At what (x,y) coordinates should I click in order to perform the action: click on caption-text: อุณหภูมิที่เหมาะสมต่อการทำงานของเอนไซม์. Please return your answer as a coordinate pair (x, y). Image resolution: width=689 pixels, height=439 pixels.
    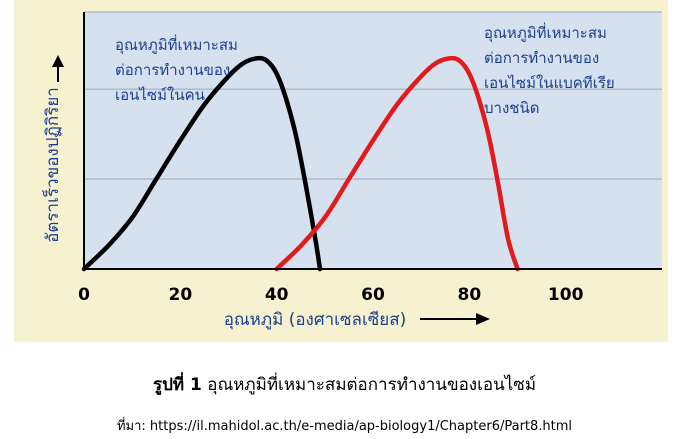
    Looking at the image, I should click on (369, 385).